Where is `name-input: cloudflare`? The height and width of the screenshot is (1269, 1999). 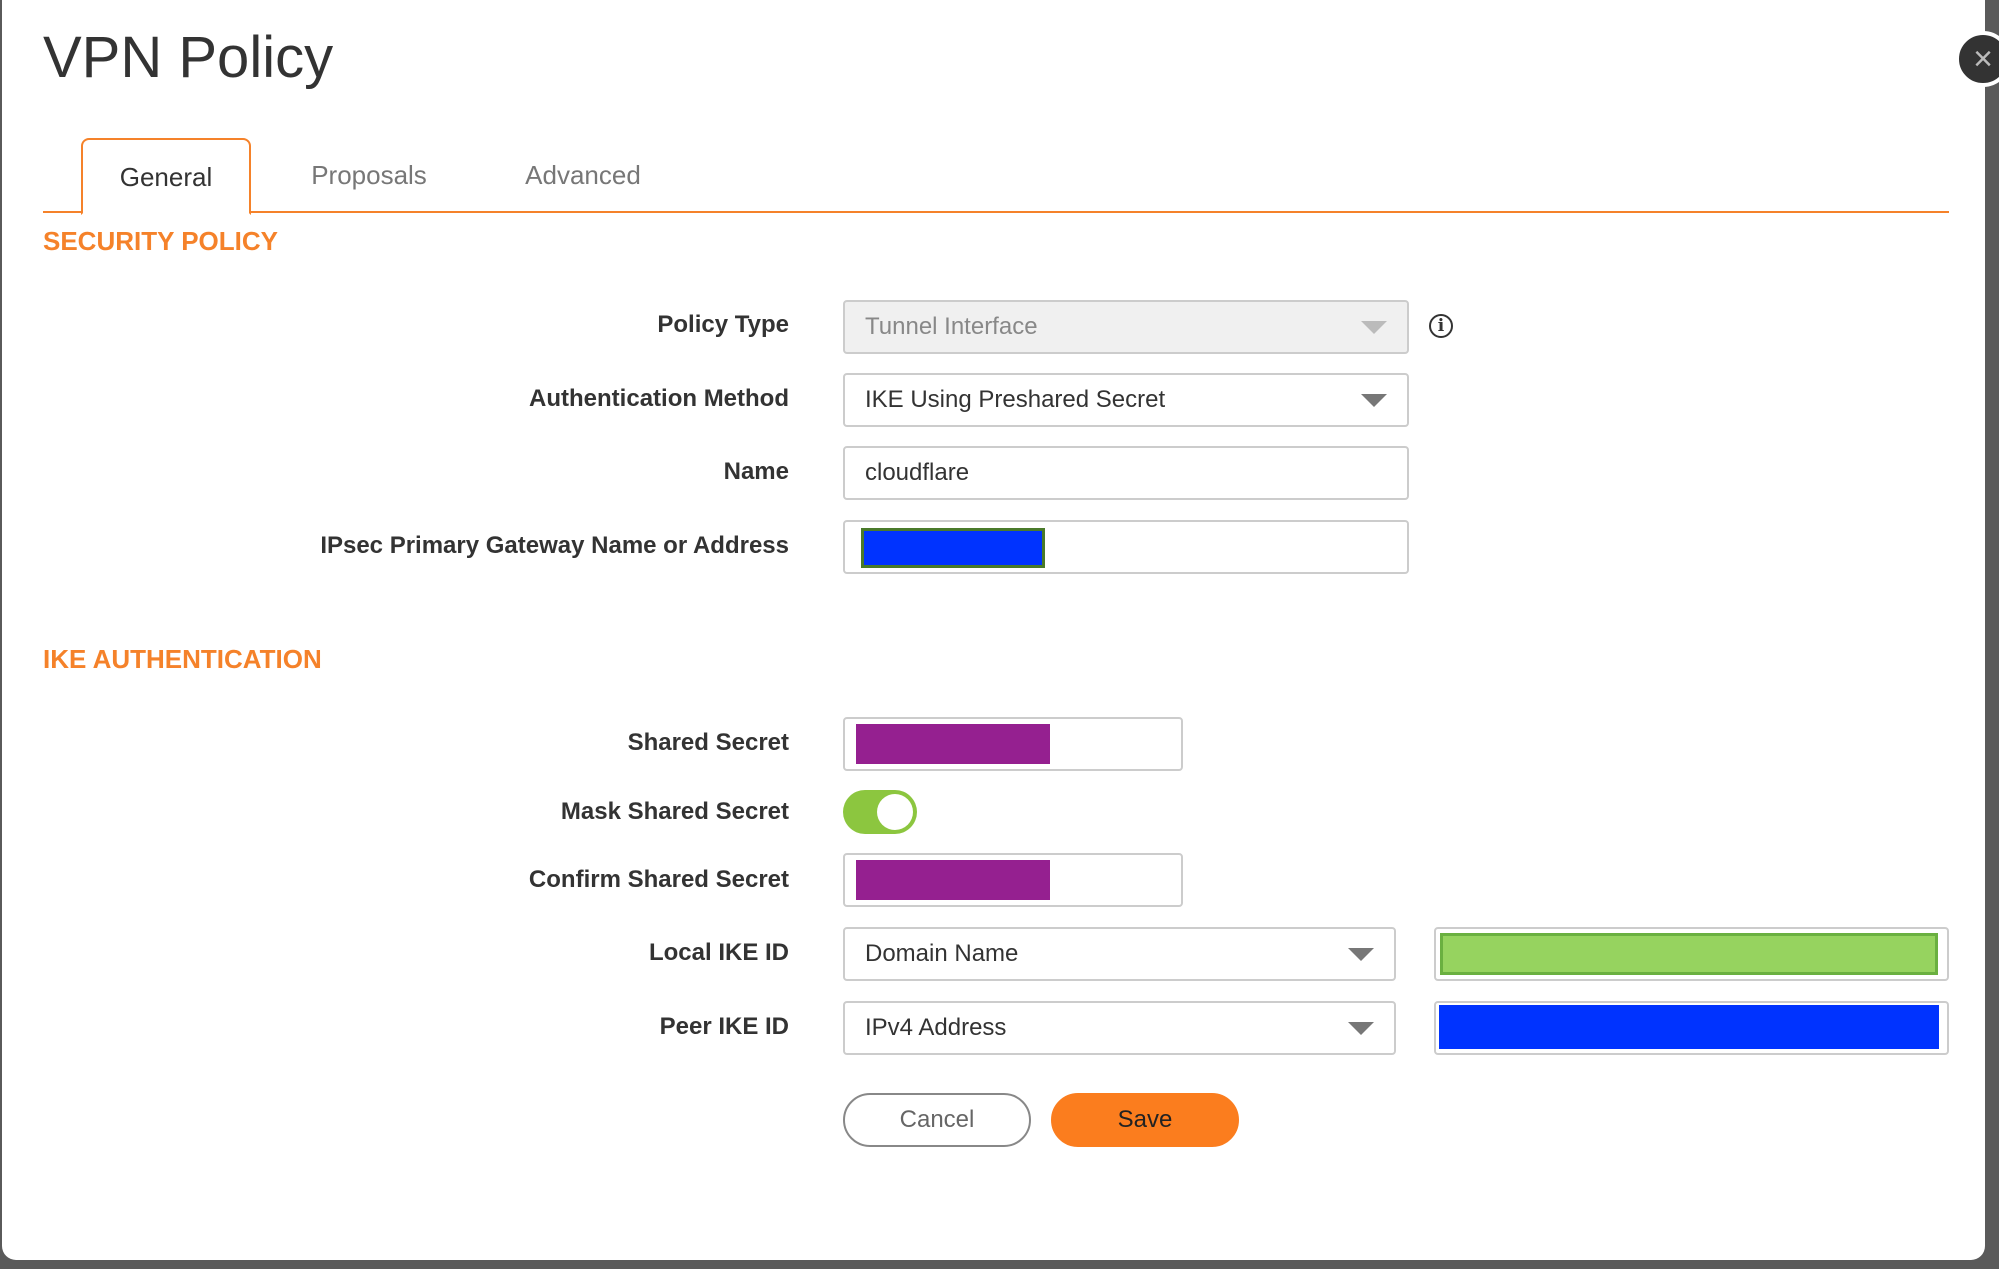 name-input: cloudflare is located at coordinates (1126, 473).